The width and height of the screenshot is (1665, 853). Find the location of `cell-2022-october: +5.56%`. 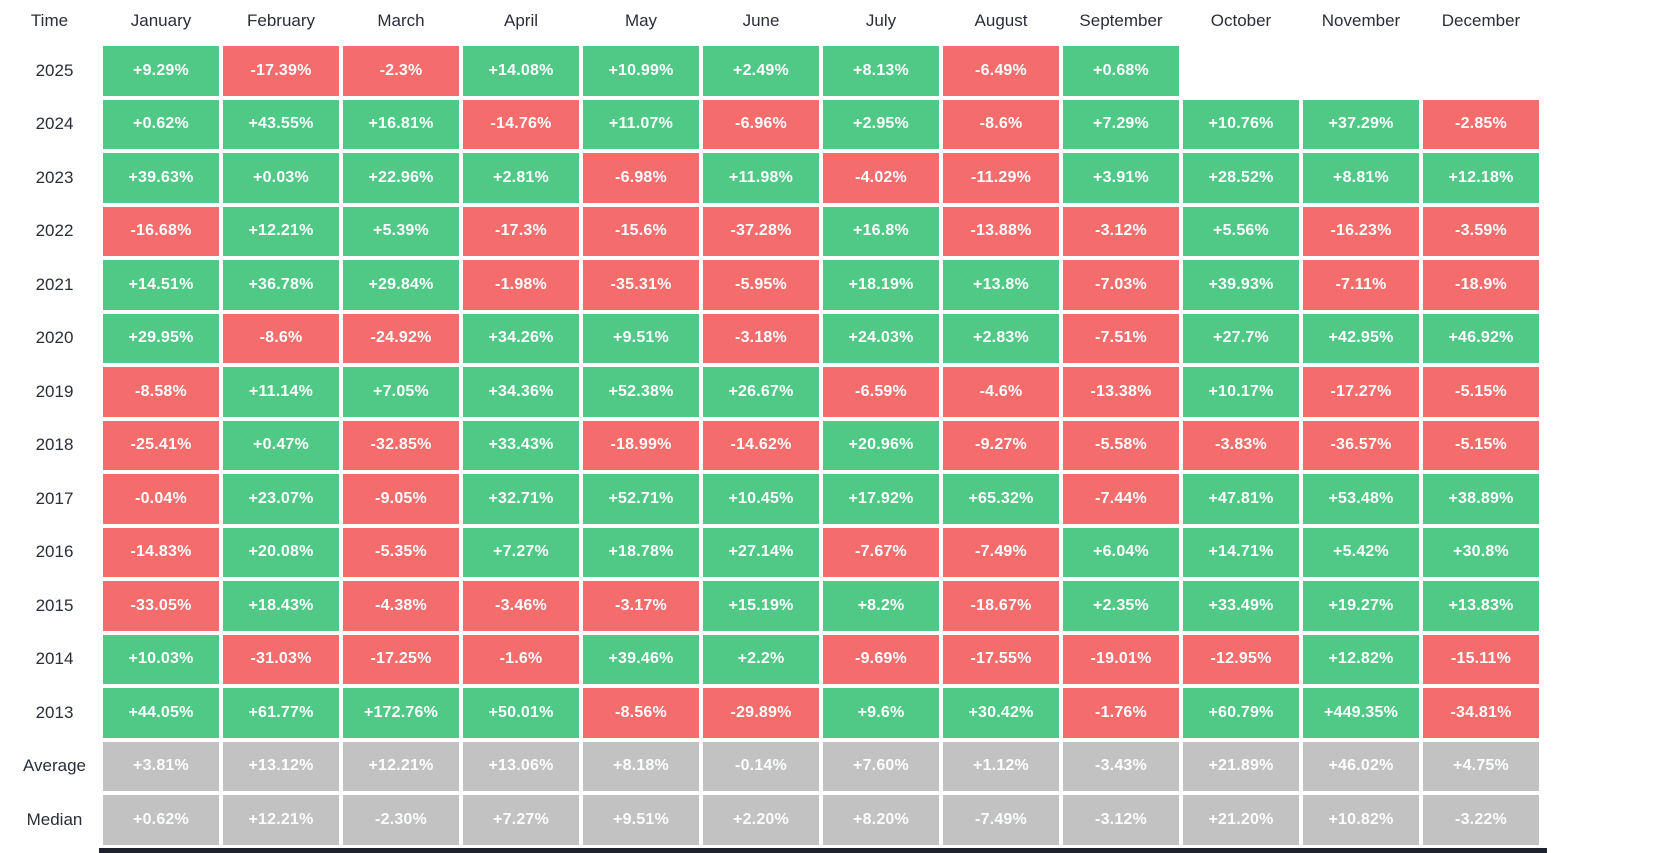

cell-2022-october: +5.56% is located at coordinates (1241, 231).